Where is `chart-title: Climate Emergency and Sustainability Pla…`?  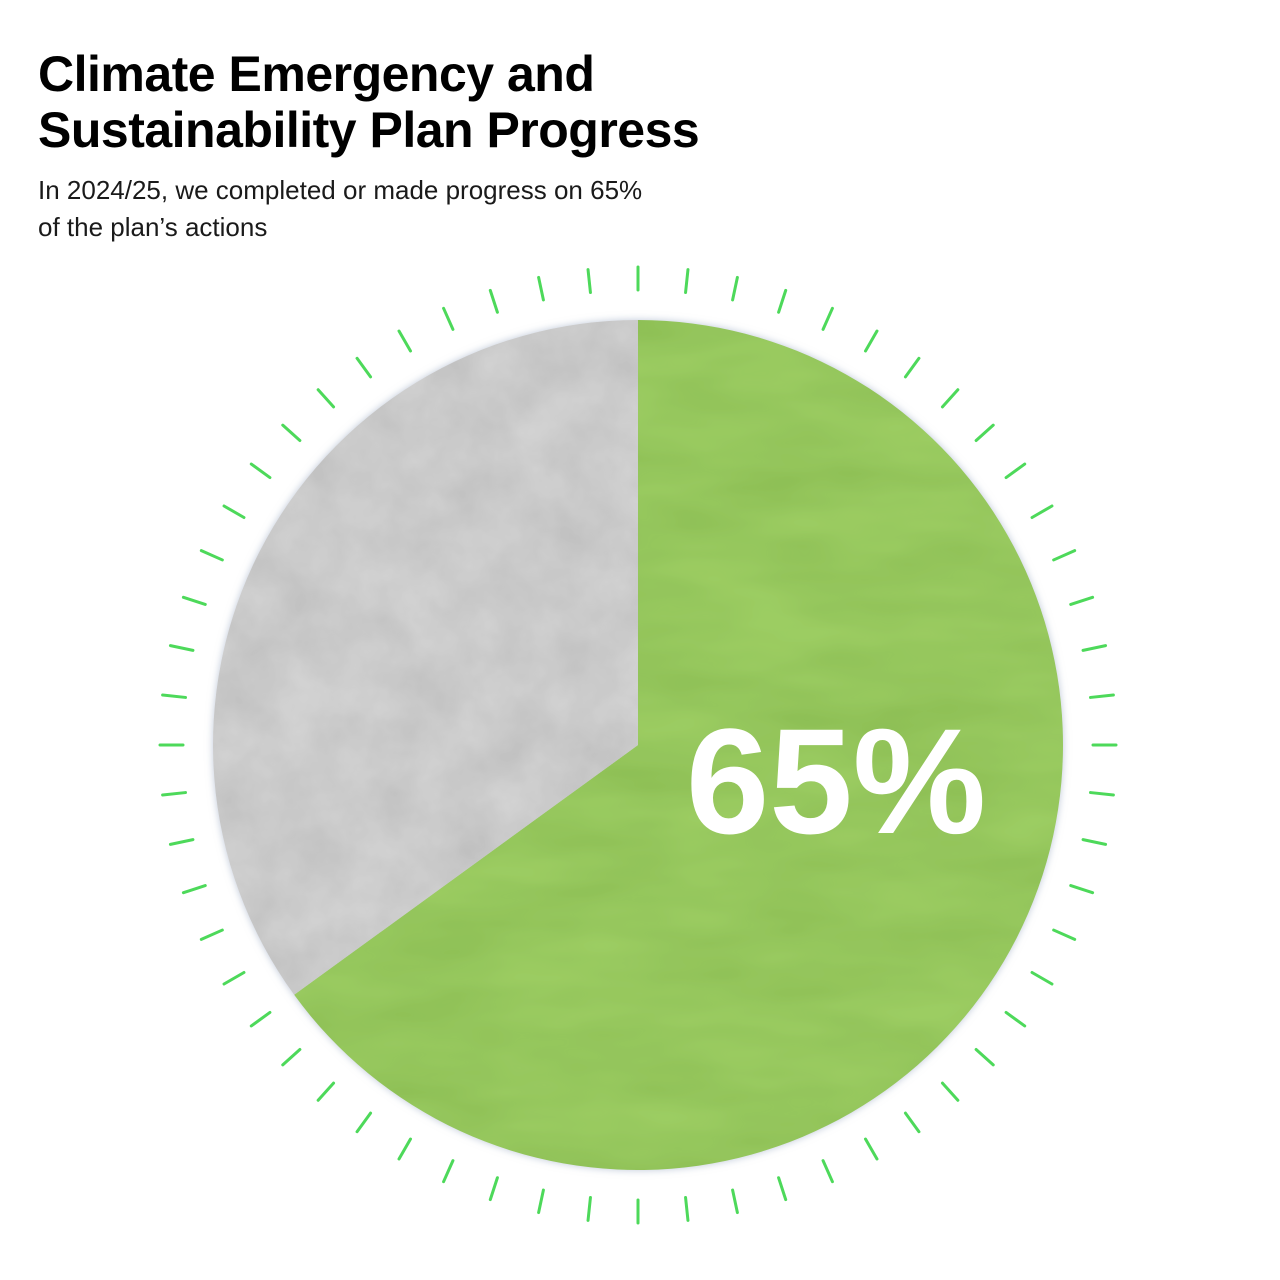 chart-title: Climate Emergency and Sustainability Pla… is located at coordinates (488, 102).